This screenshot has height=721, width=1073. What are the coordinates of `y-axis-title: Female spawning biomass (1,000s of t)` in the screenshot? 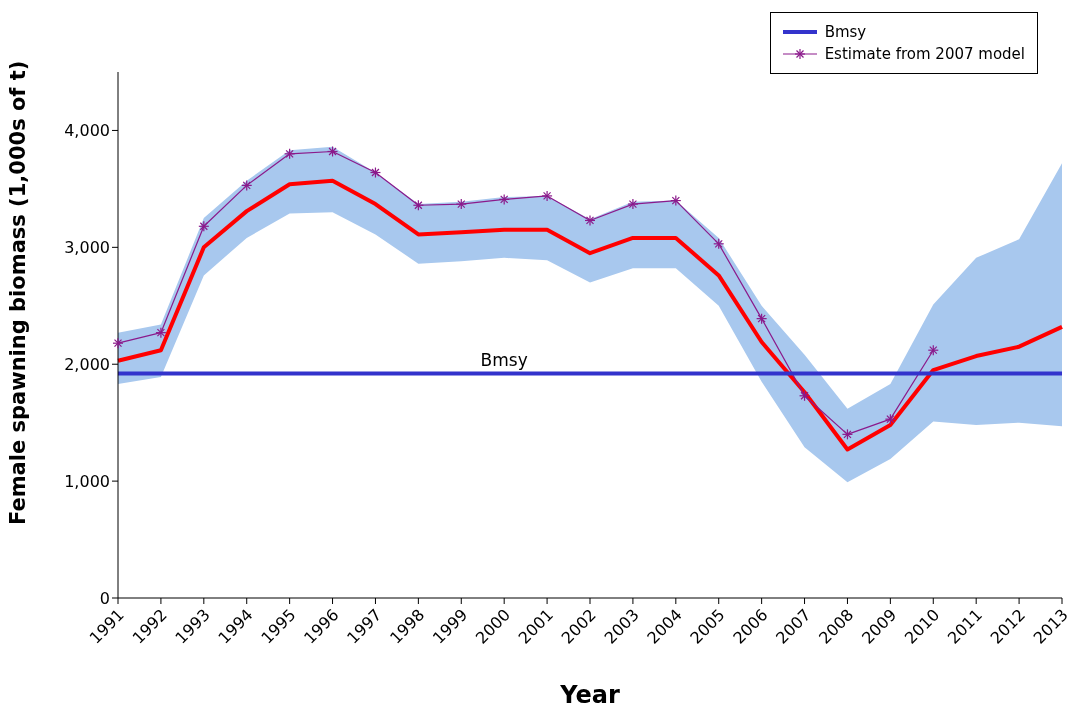 It's located at (18, 292).